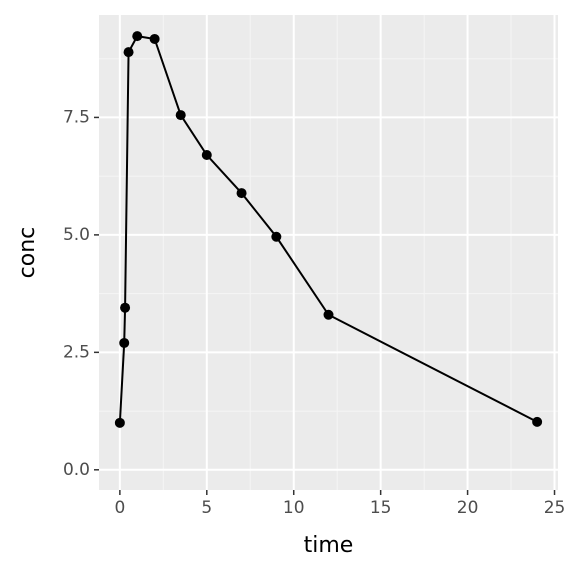  Describe the element at coordinates (76, 235) in the screenshot. I see `y-tick-label: 5.0` at that location.